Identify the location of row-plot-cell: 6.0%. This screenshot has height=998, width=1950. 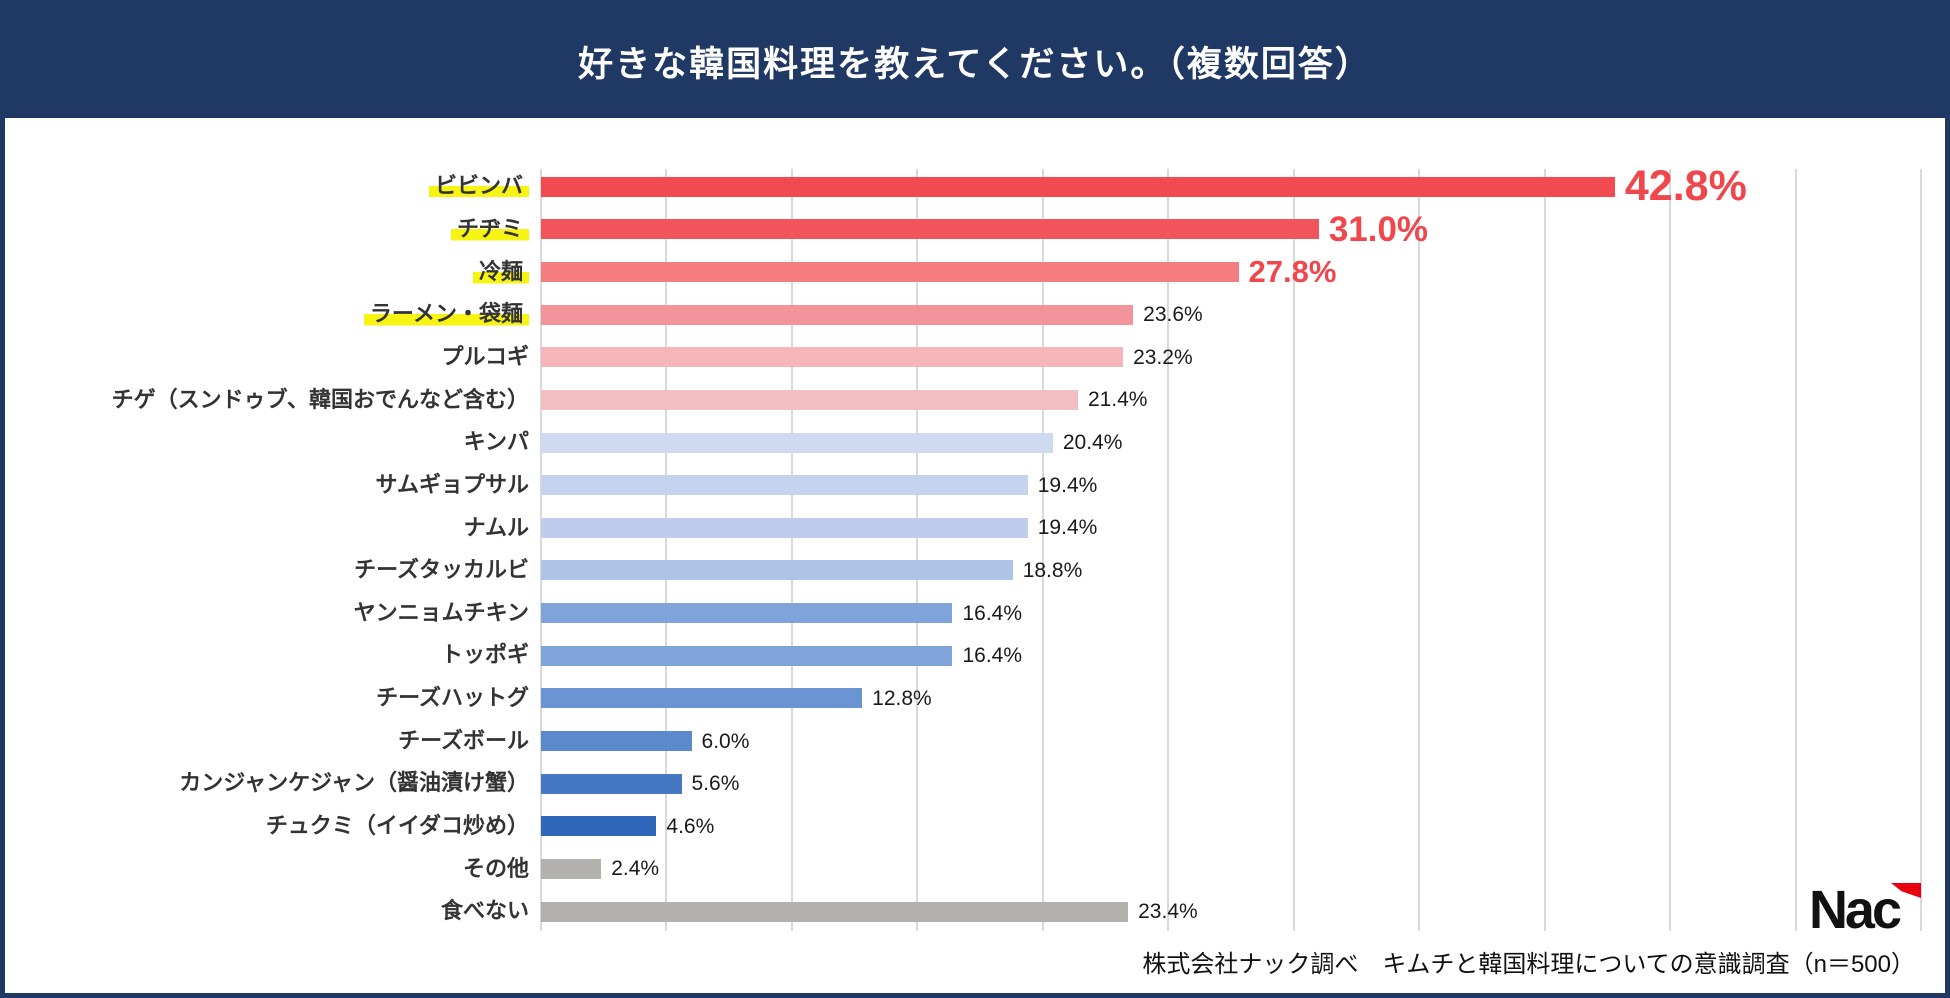
(1231, 741).